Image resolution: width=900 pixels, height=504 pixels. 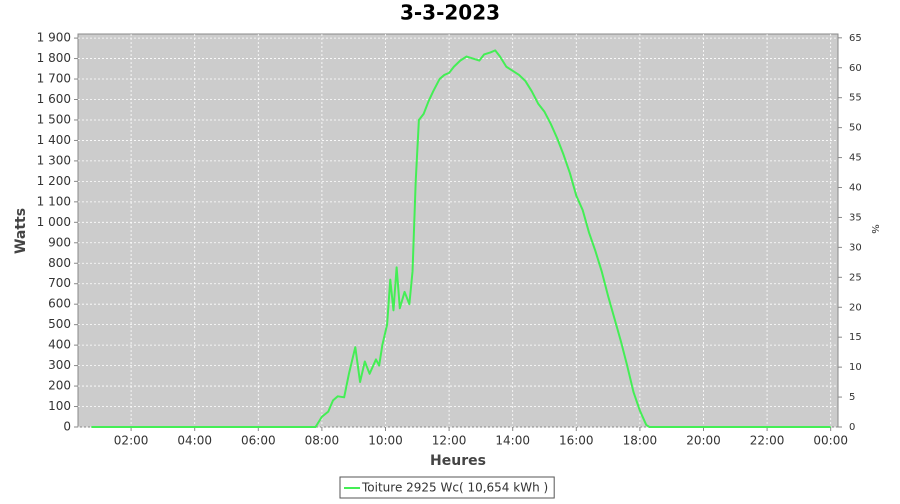 What do you see at coordinates (54, 222) in the screenshot?
I see `y-tick-label: 1 000` at bounding box center [54, 222].